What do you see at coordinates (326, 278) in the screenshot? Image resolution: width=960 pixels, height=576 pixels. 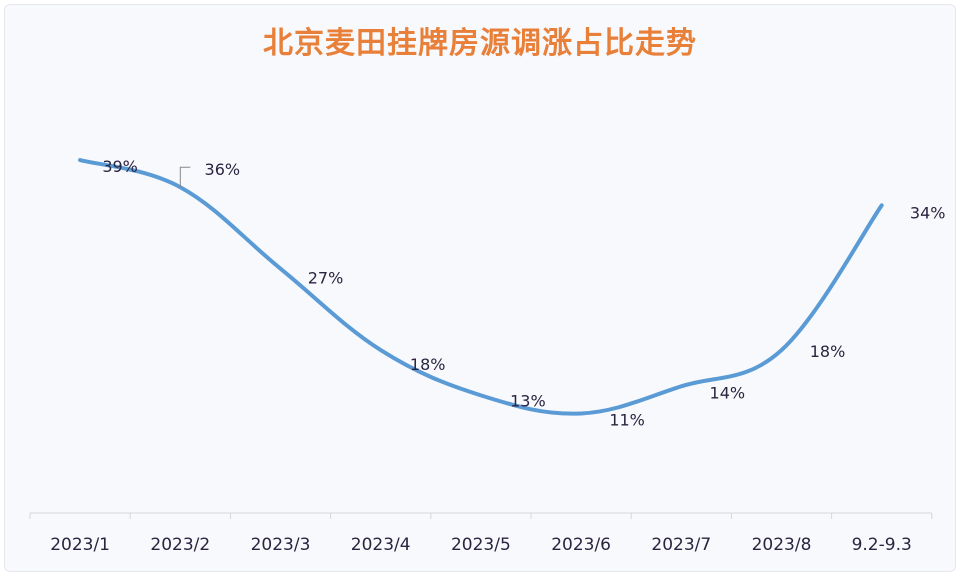 I see `data-label: 27%` at bounding box center [326, 278].